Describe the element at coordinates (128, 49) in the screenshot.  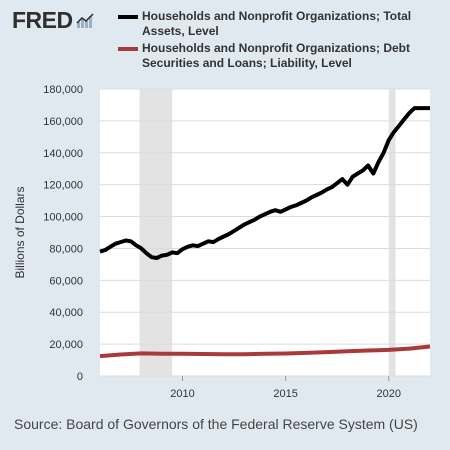
I see `legend-swatch-debt-liability` at that location.